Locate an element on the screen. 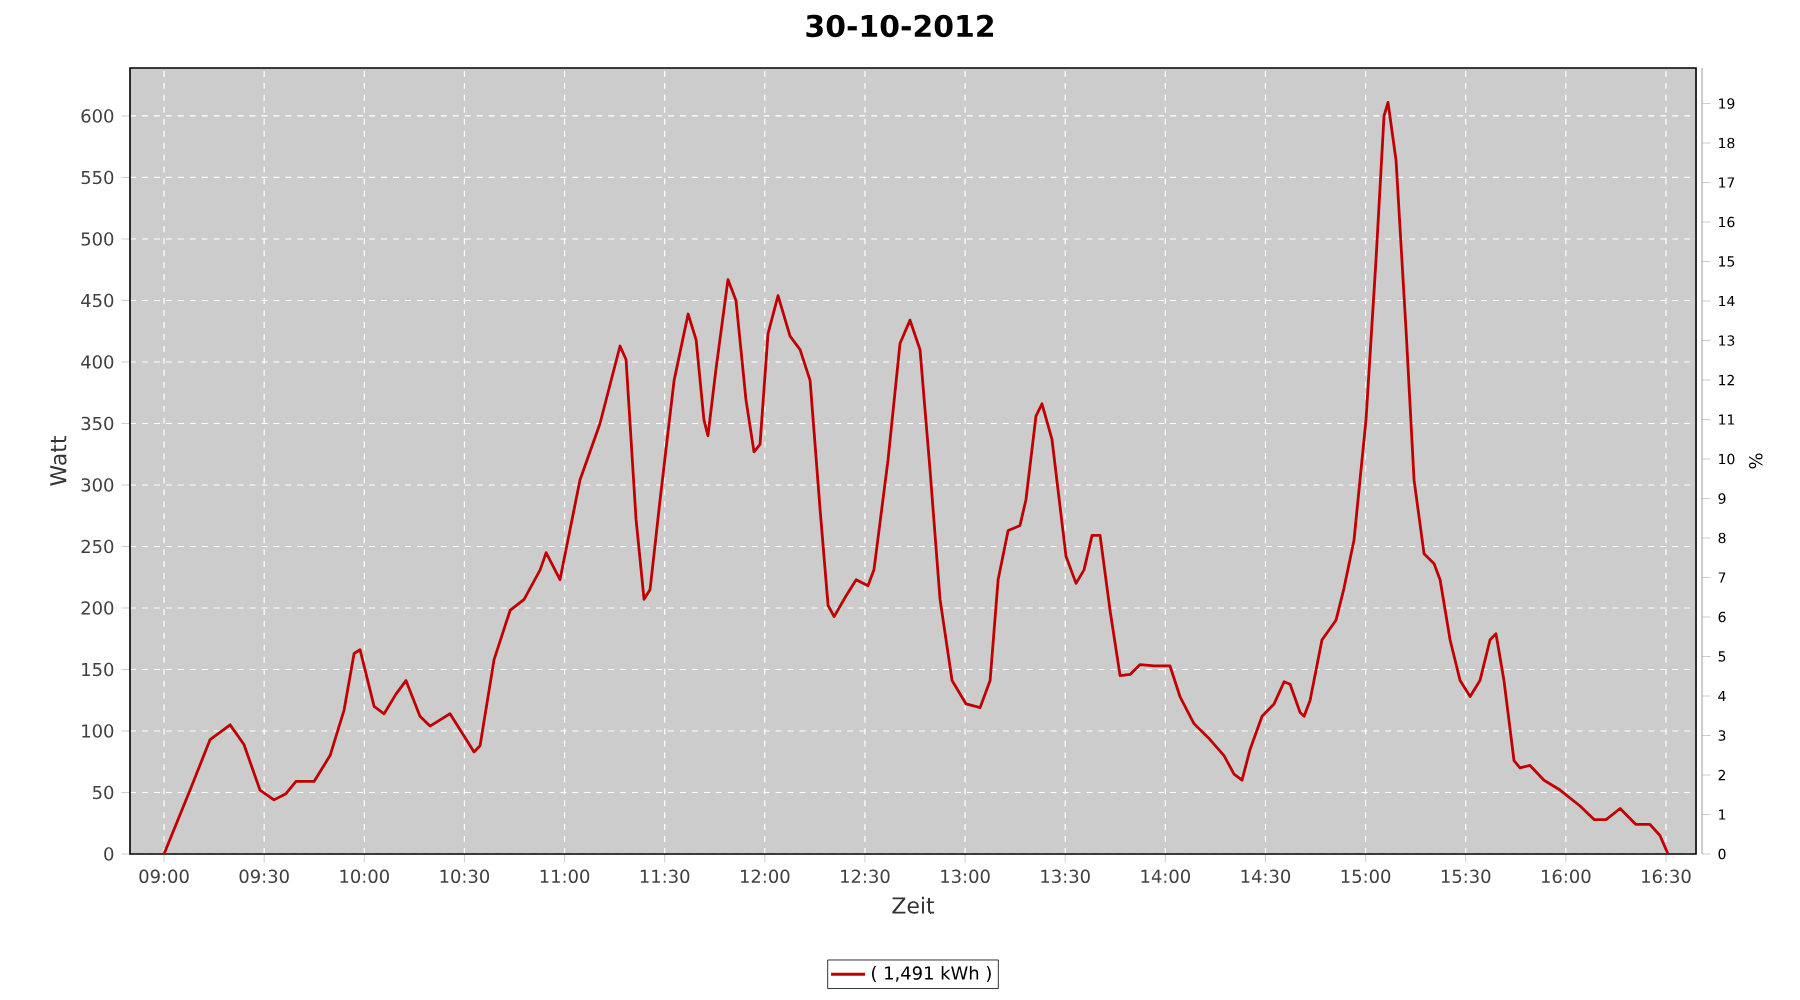 Image resolution: width=1800 pixels, height=1000 pixels. x-tick-label: 10:00 is located at coordinates (364, 876).